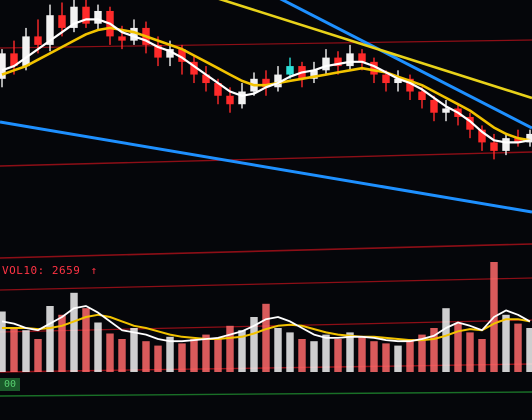  I want to click on resistance-trend-line, so click(375, 50).